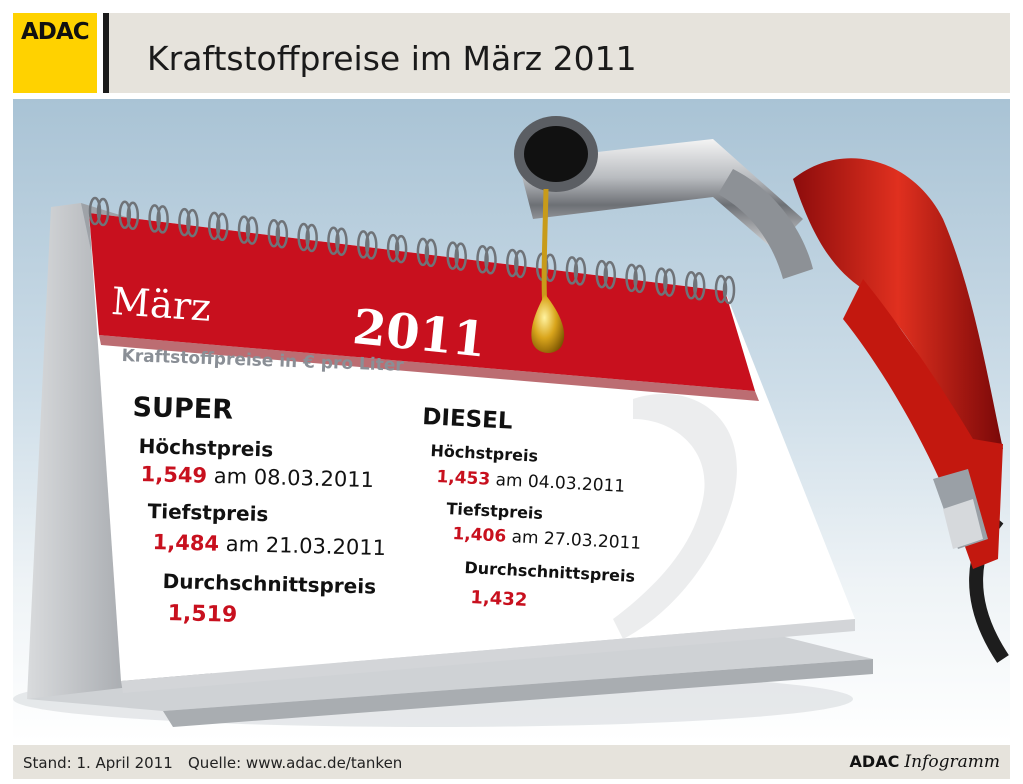 This screenshot has width=1023, height=784. Describe the element at coordinates (392, 58) in the screenshot. I see `page-title: Kraftstoffpreise im März 2011` at that location.